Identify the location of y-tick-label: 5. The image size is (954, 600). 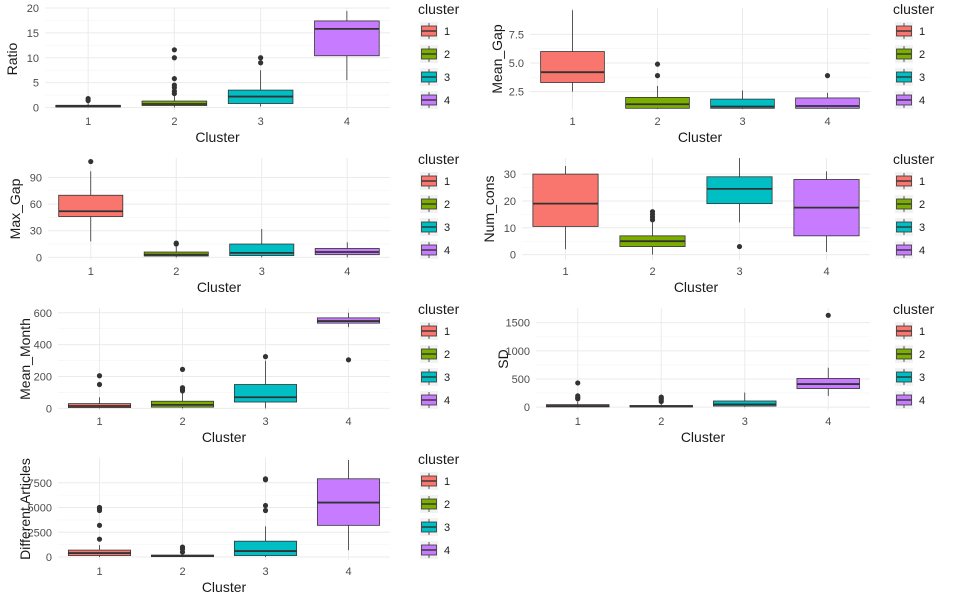
(36, 84).